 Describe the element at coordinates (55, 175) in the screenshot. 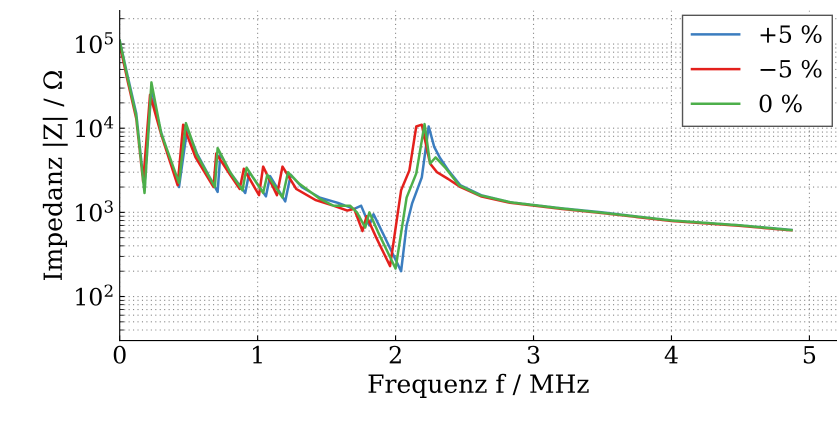

I see `y-axis-title: Impedanz |Z| / Ω` at that location.